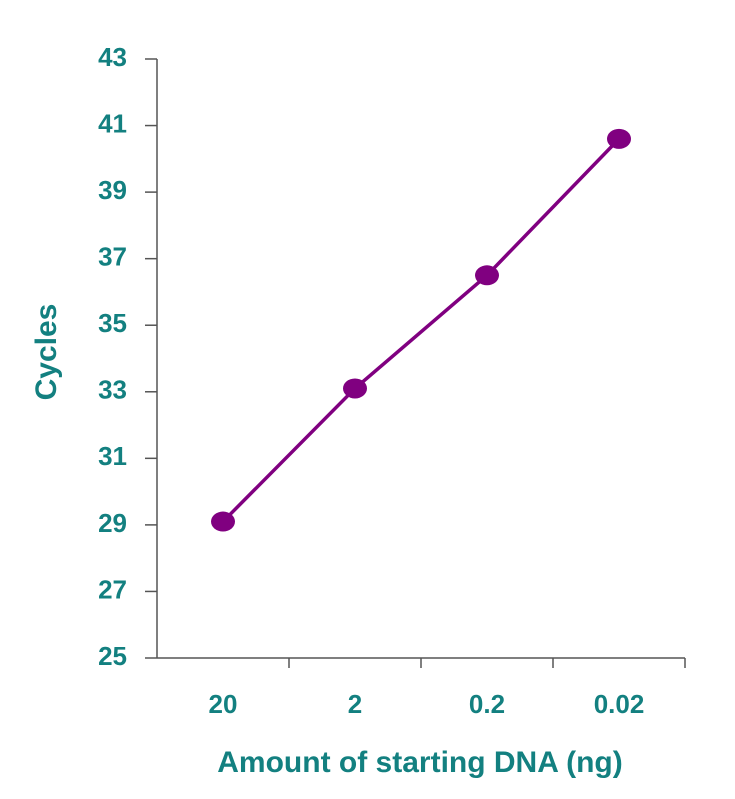 This screenshot has height=799, width=735. What do you see at coordinates (355, 704) in the screenshot?
I see `x-tick-label: 2` at bounding box center [355, 704].